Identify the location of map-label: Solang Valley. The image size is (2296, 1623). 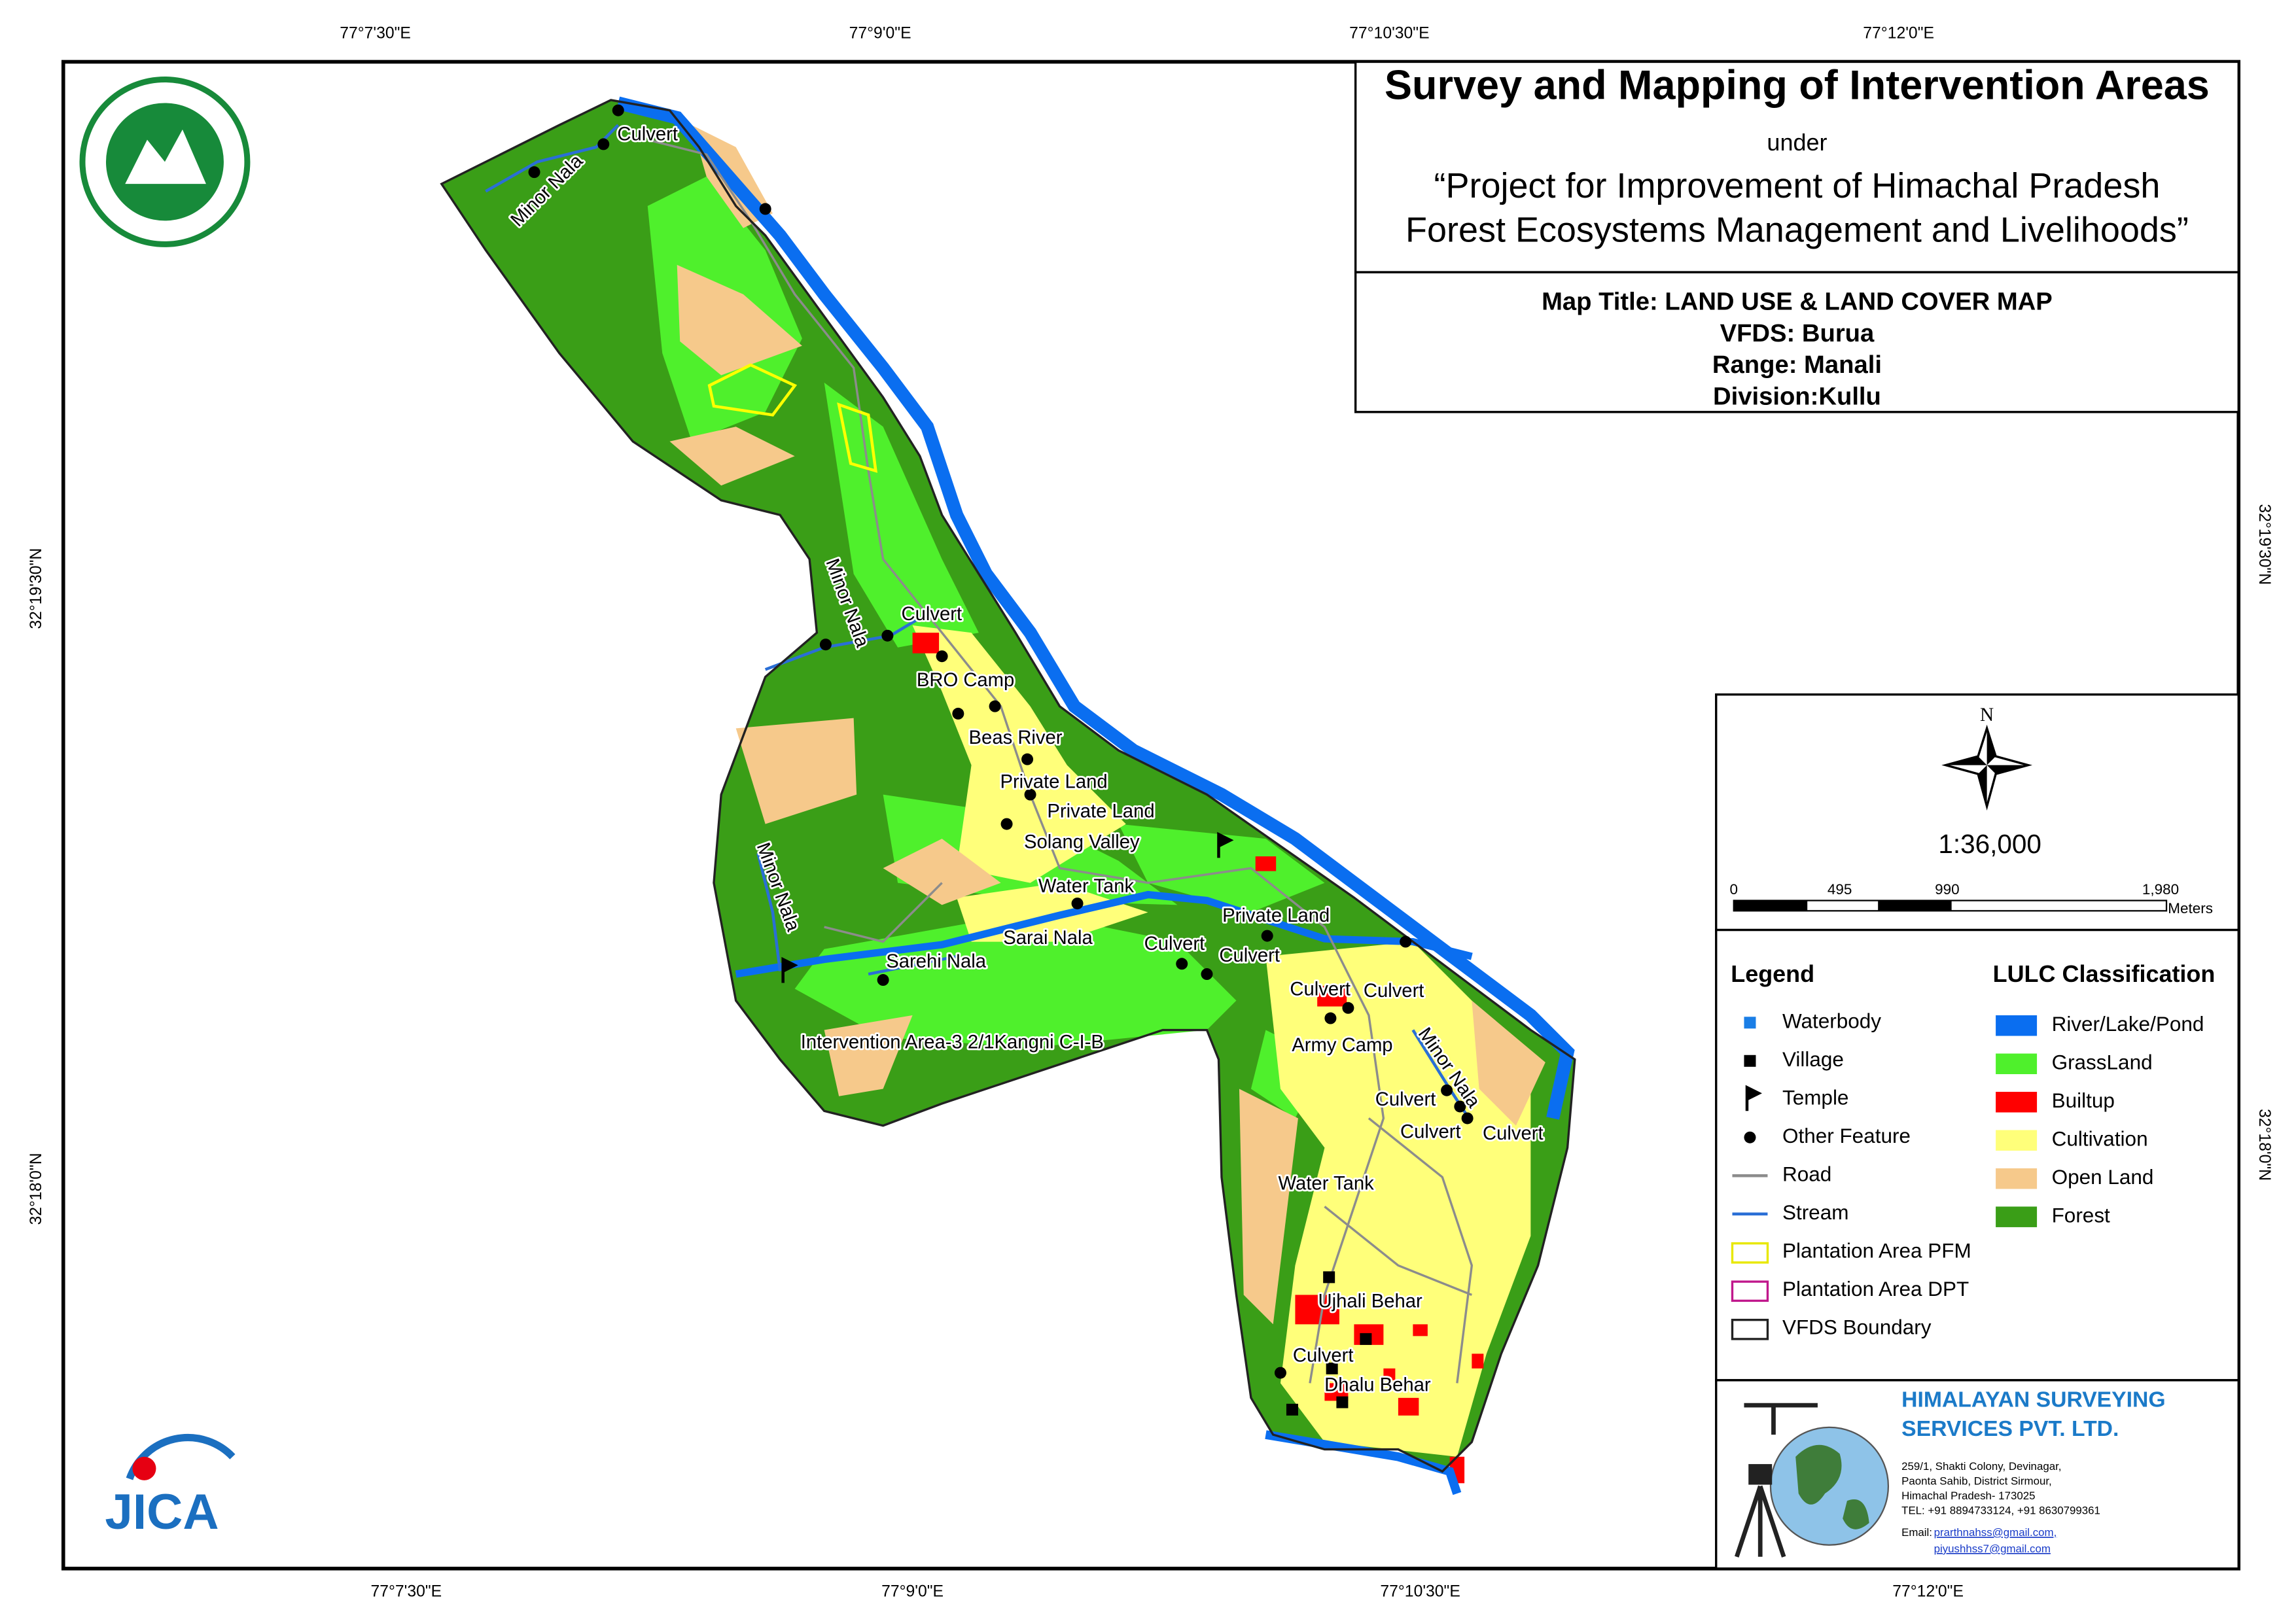
(1082, 843).